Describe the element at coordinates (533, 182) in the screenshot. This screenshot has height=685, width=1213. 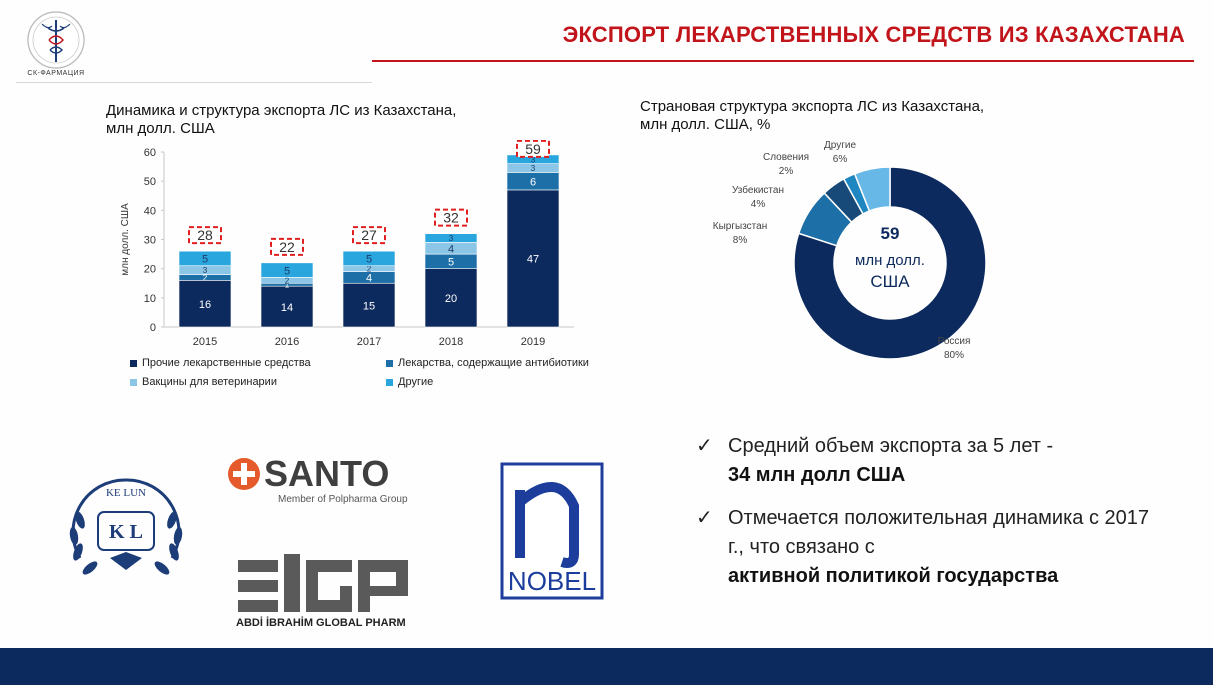
I see `bar-segment-label: 6` at that location.